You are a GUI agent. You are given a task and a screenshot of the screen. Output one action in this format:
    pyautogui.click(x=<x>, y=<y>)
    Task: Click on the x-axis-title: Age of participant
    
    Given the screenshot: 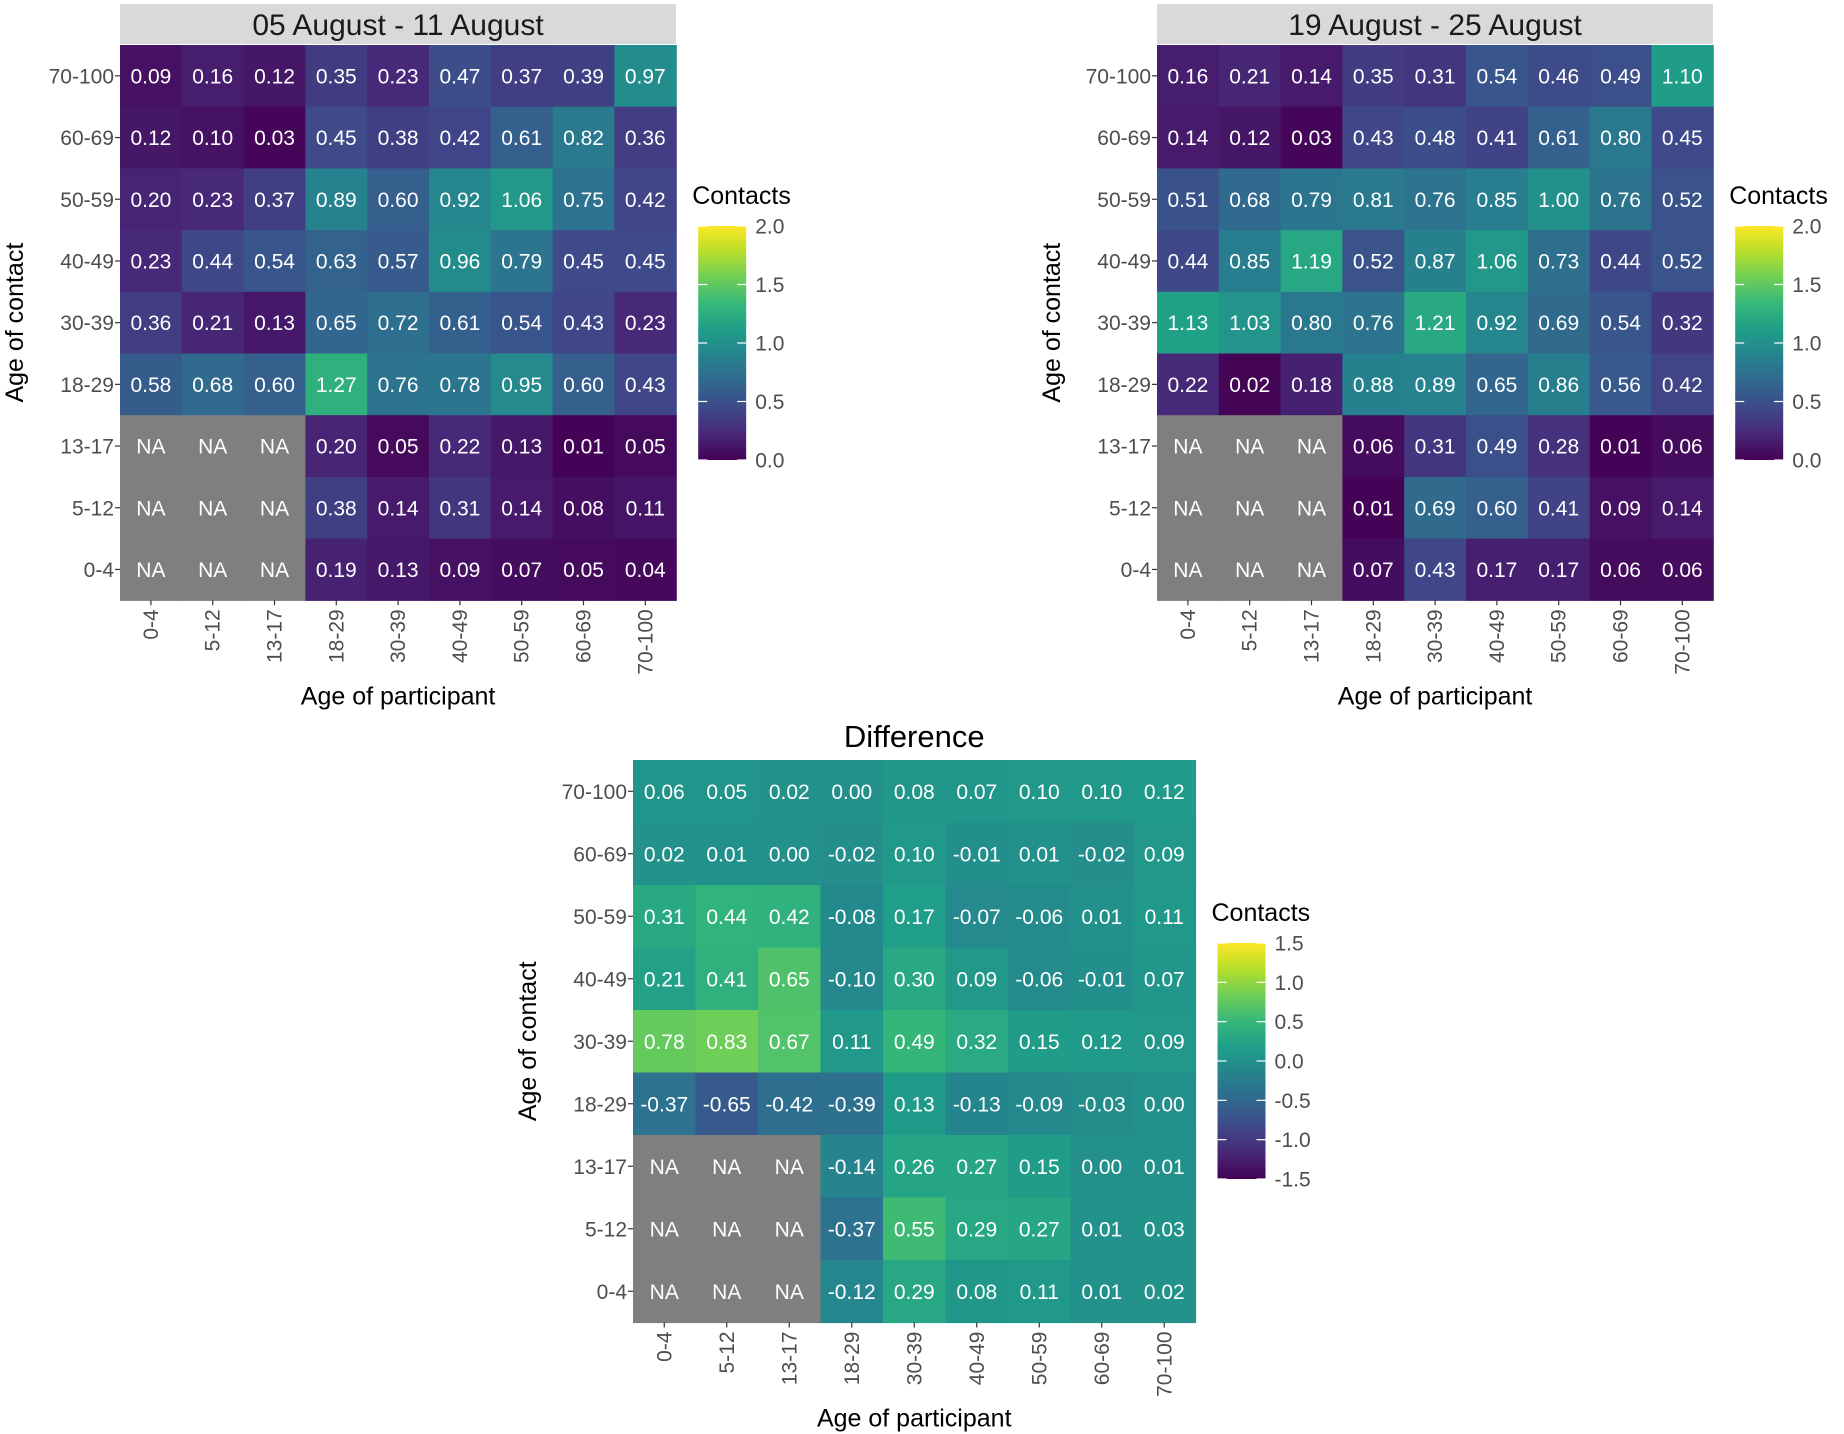 What is the action you would take?
    pyautogui.click(x=1435, y=696)
    